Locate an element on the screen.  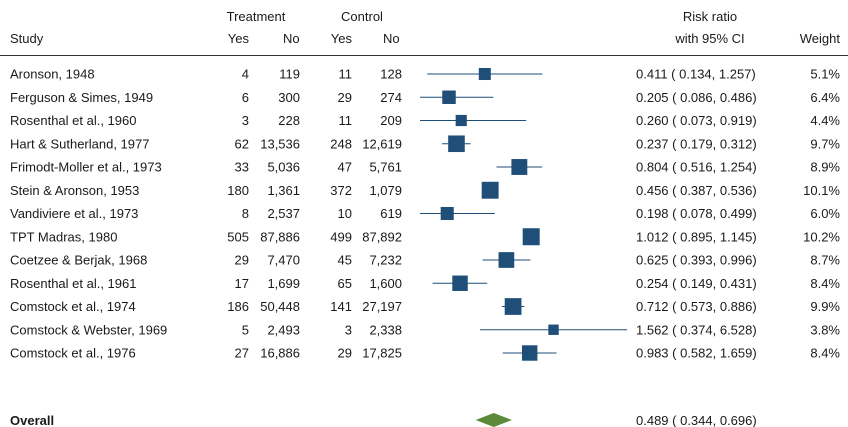
weight-value: 9.7% is located at coordinates (825, 143).